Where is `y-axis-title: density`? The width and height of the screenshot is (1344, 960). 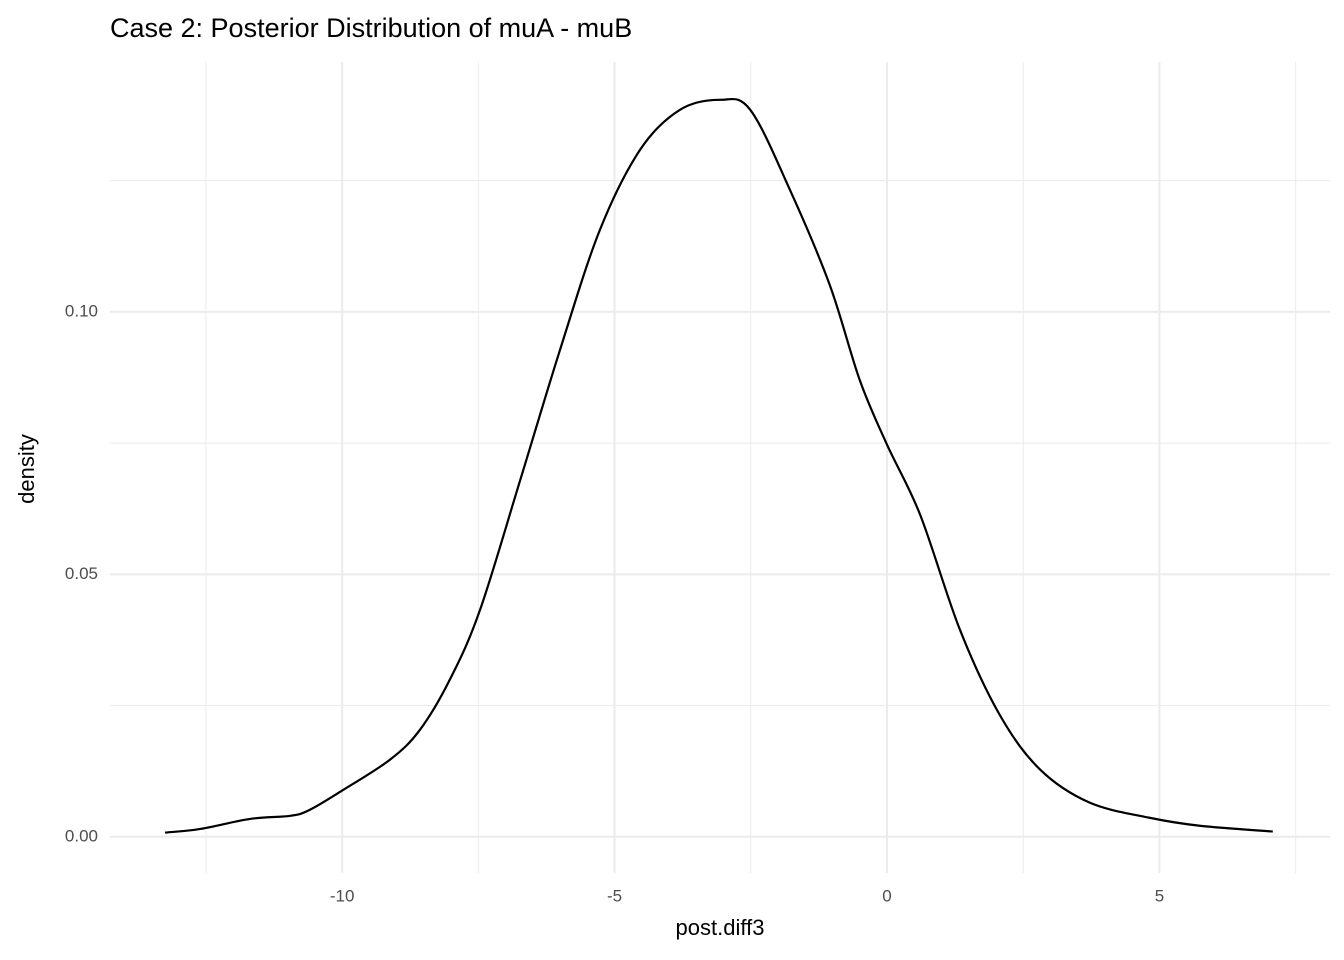 y-axis-title: density is located at coordinates (26, 469).